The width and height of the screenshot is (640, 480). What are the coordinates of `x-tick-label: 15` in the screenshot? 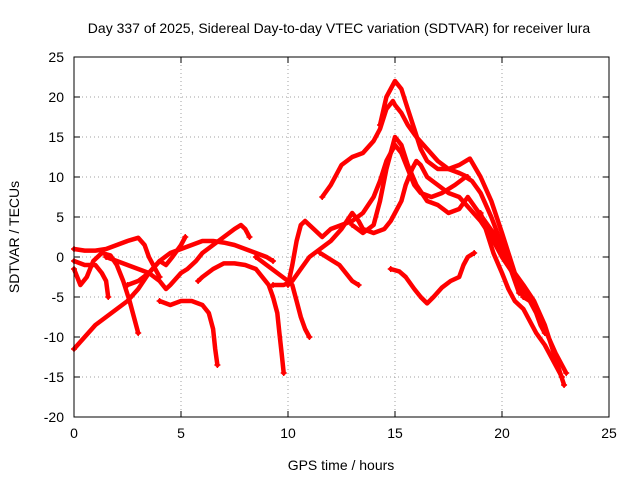 It's located at (395, 433).